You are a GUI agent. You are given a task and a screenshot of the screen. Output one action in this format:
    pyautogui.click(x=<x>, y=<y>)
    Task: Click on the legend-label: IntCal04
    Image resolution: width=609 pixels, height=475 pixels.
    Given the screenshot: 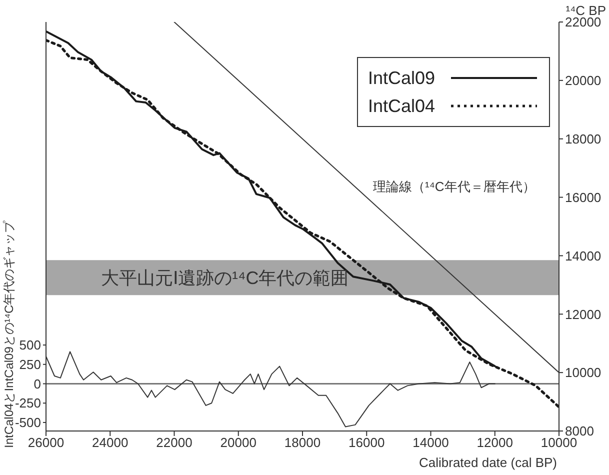 What is the action you would take?
    pyautogui.click(x=402, y=106)
    